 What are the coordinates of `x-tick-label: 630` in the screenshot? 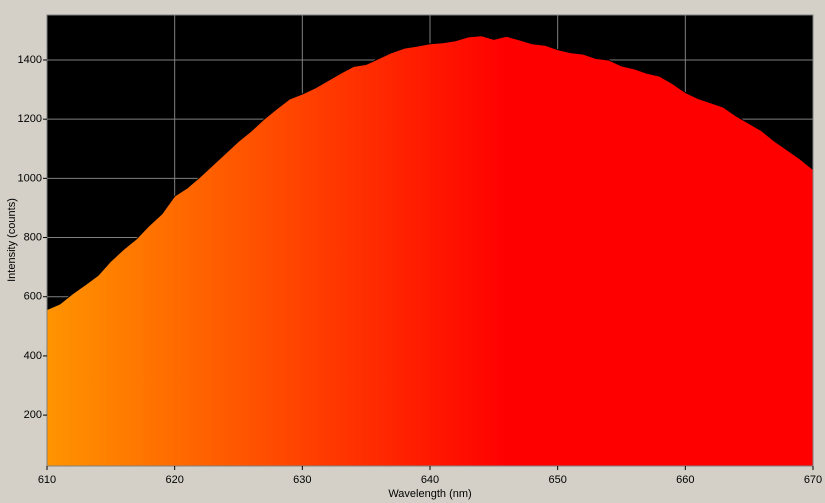 It's located at (302, 480).